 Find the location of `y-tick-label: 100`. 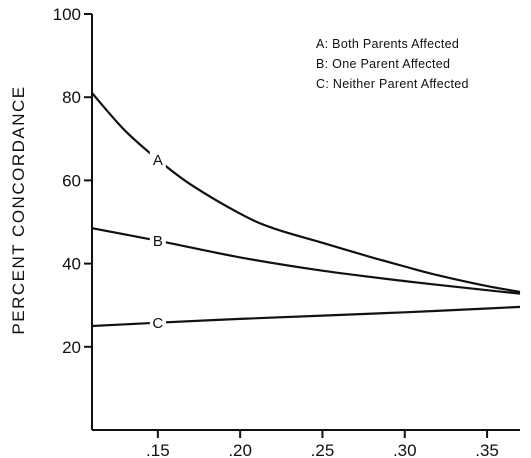

y-tick-label: 100 is located at coordinates (67, 14).